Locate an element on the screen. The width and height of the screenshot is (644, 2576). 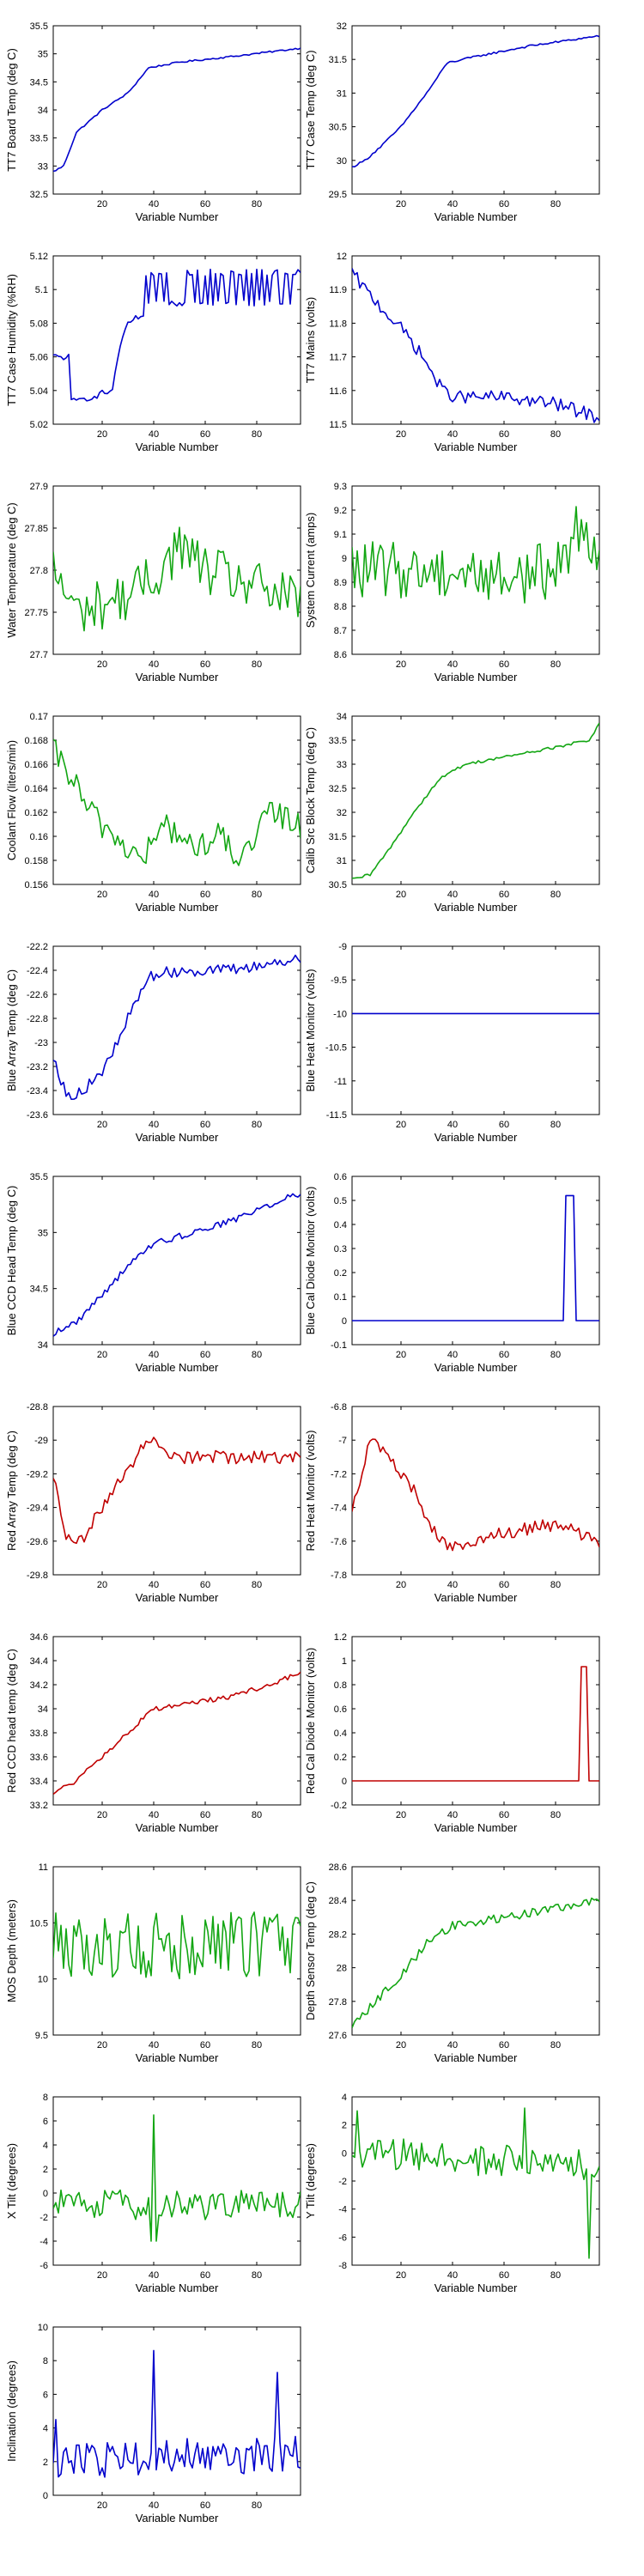
y-tick-label: 27.8 is located at coordinates (338, 2003).